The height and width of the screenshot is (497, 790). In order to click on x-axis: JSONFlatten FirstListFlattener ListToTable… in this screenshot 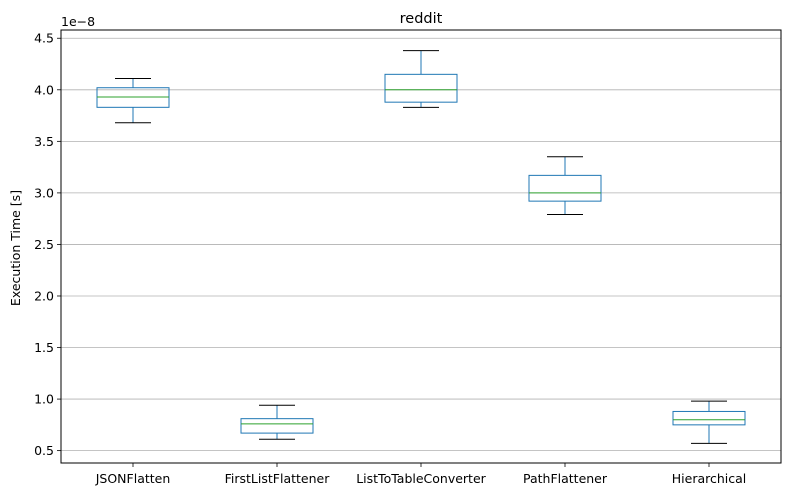, I will do `click(421, 474)`.